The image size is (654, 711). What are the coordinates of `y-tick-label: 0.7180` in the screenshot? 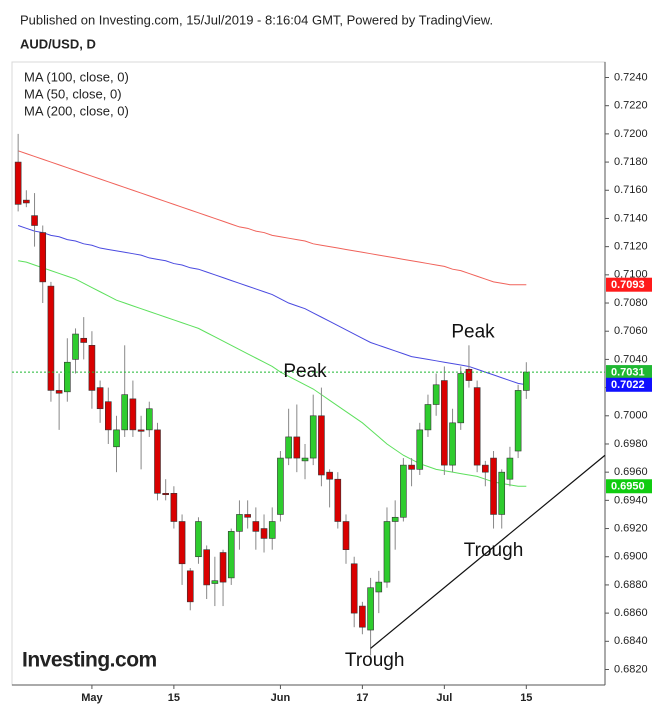 It's located at (631, 162).